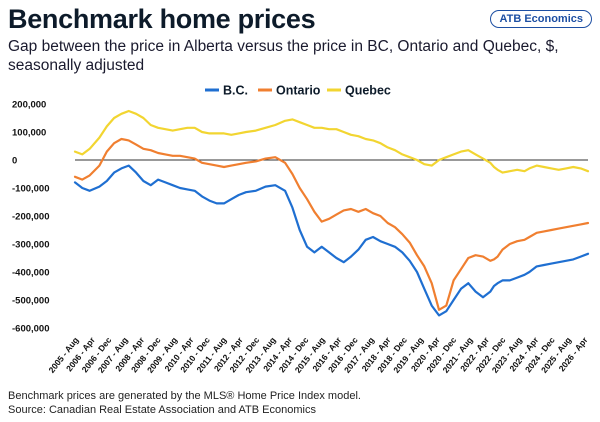  Describe the element at coordinates (29, 133) in the screenshot. I see `y-tick-label: 100,000` at that location.